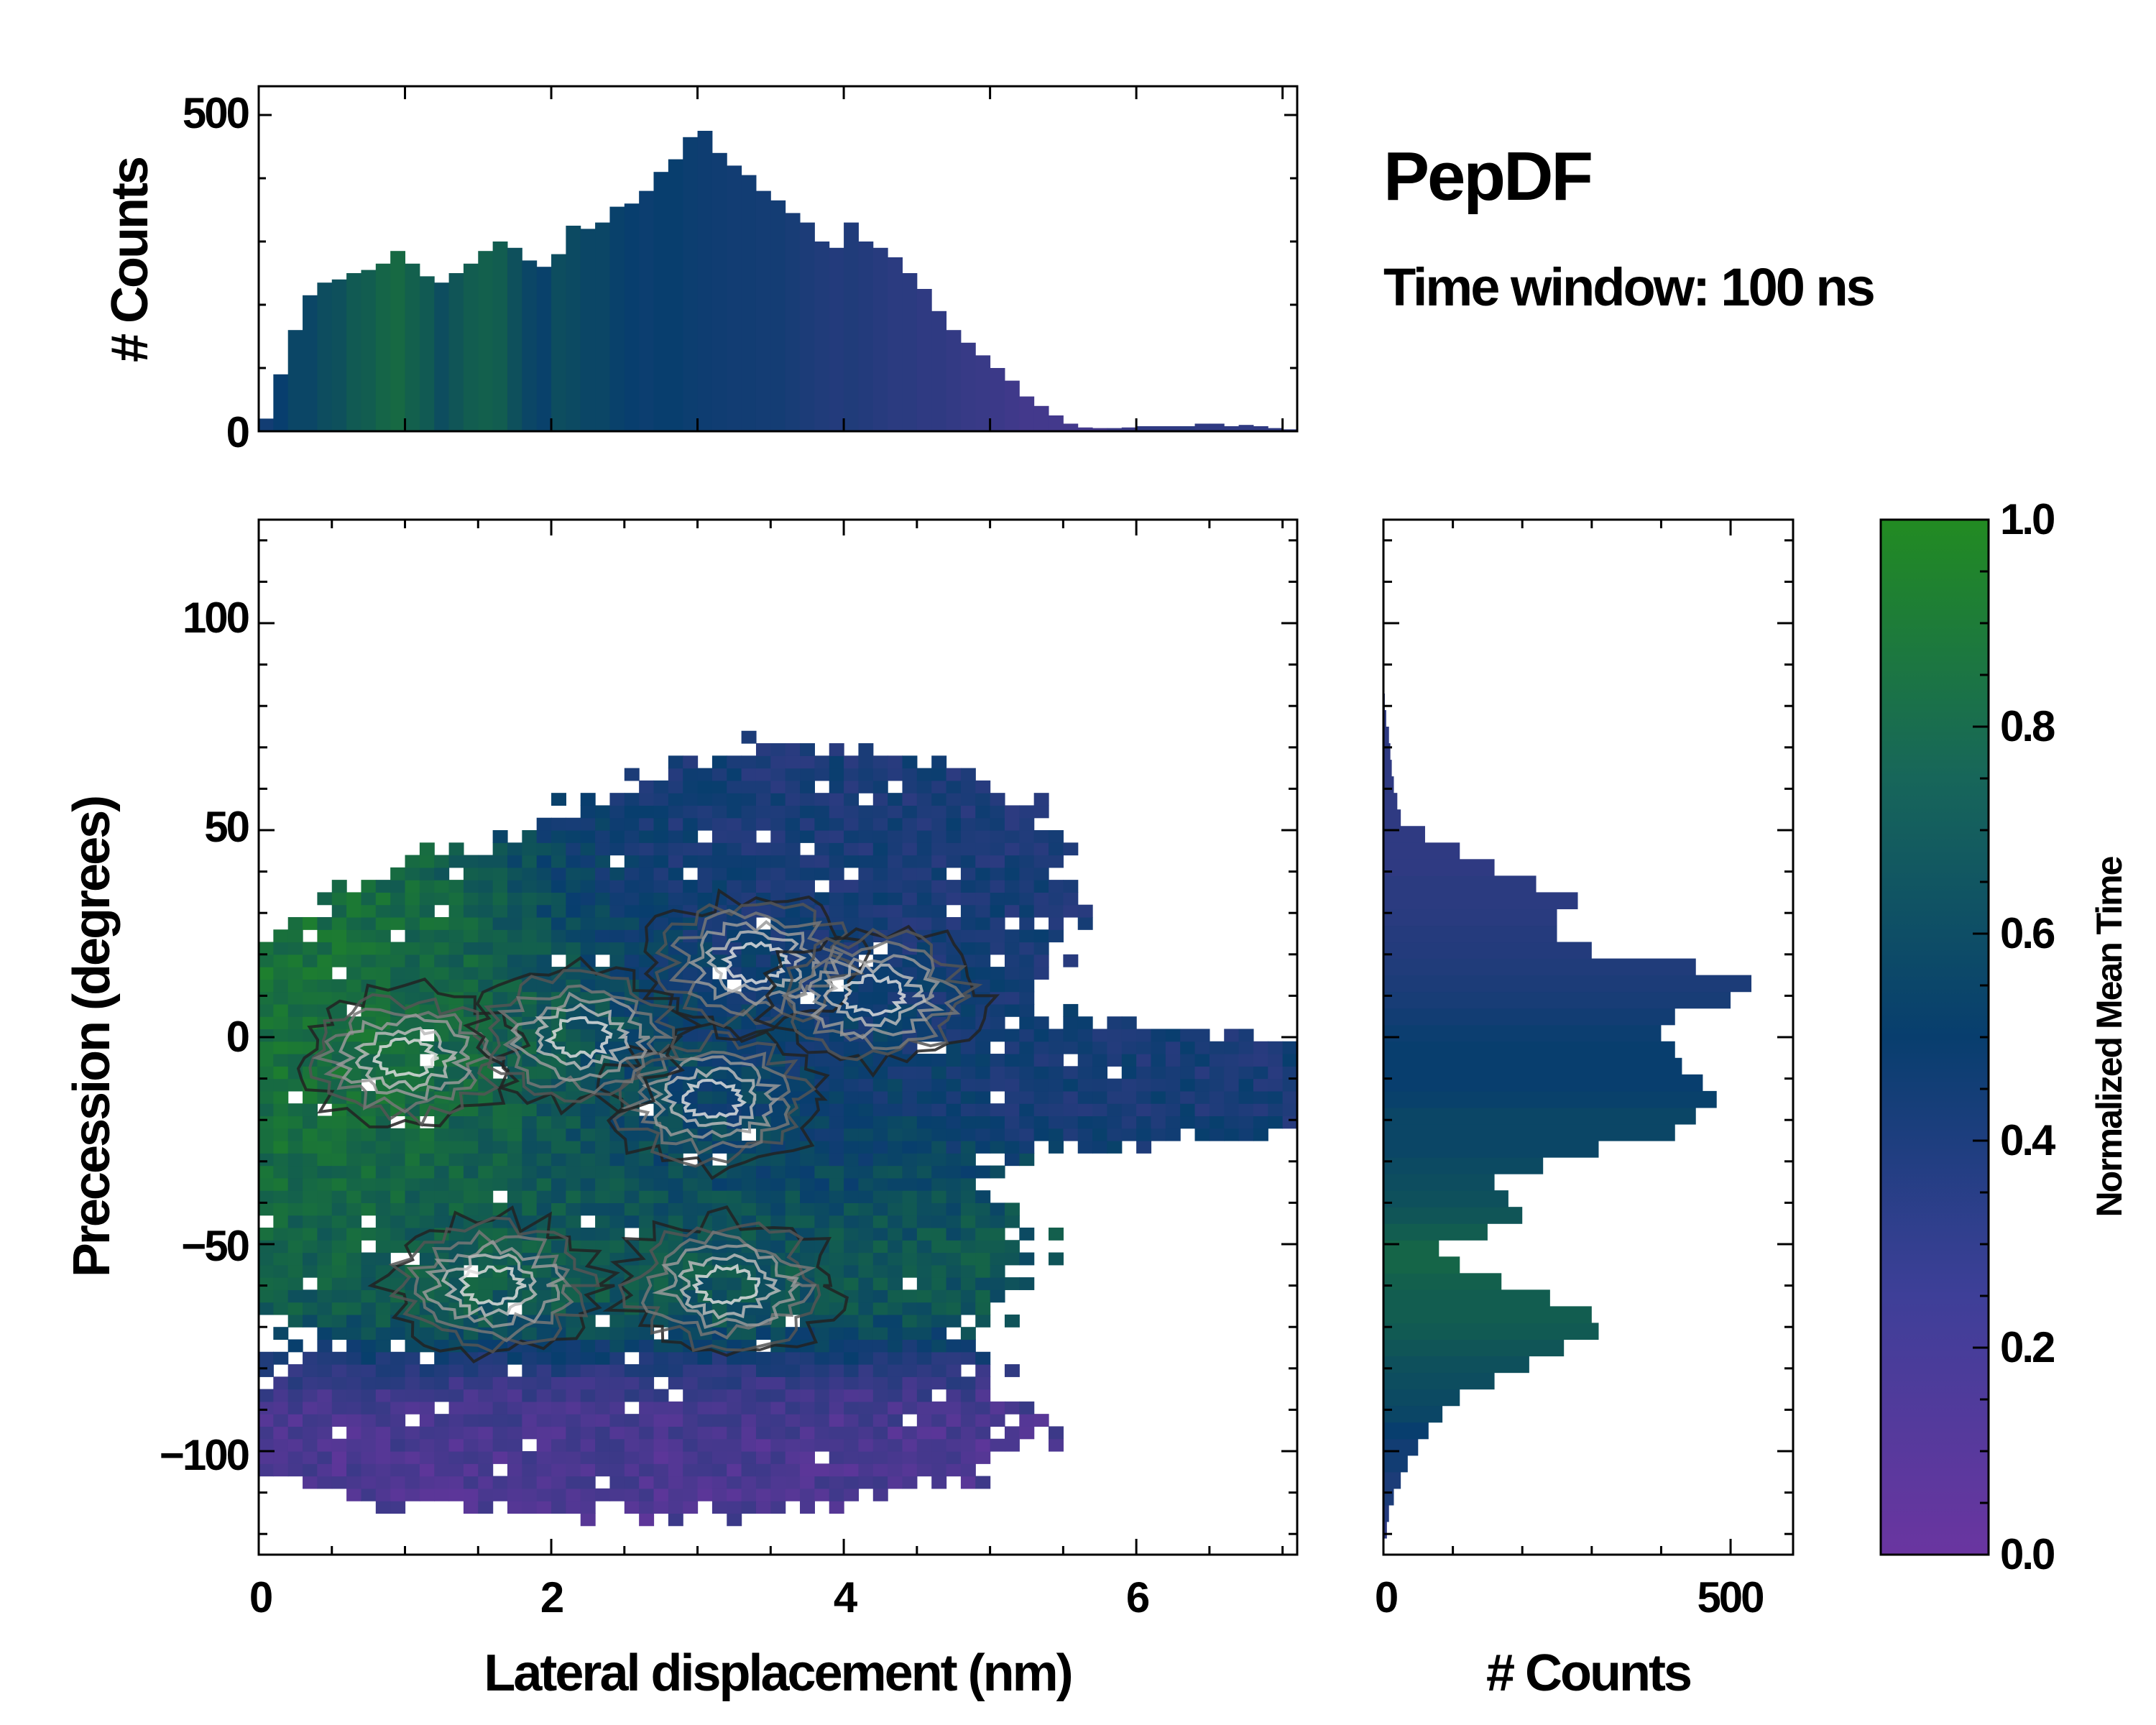  I want to click on colorbar-title: Normalized Mean Time, so click(2109, 1036).